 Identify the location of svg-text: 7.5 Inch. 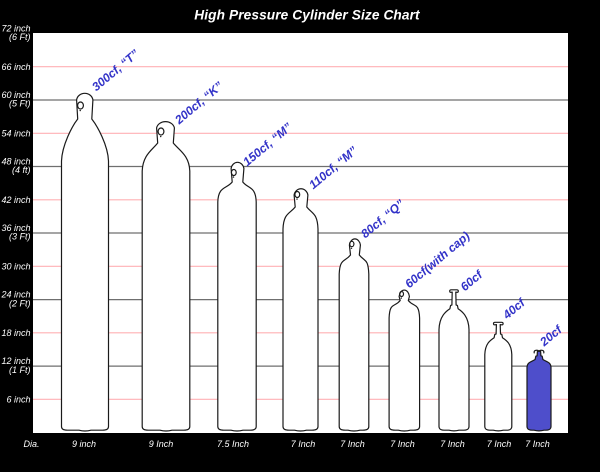
(233, 444).